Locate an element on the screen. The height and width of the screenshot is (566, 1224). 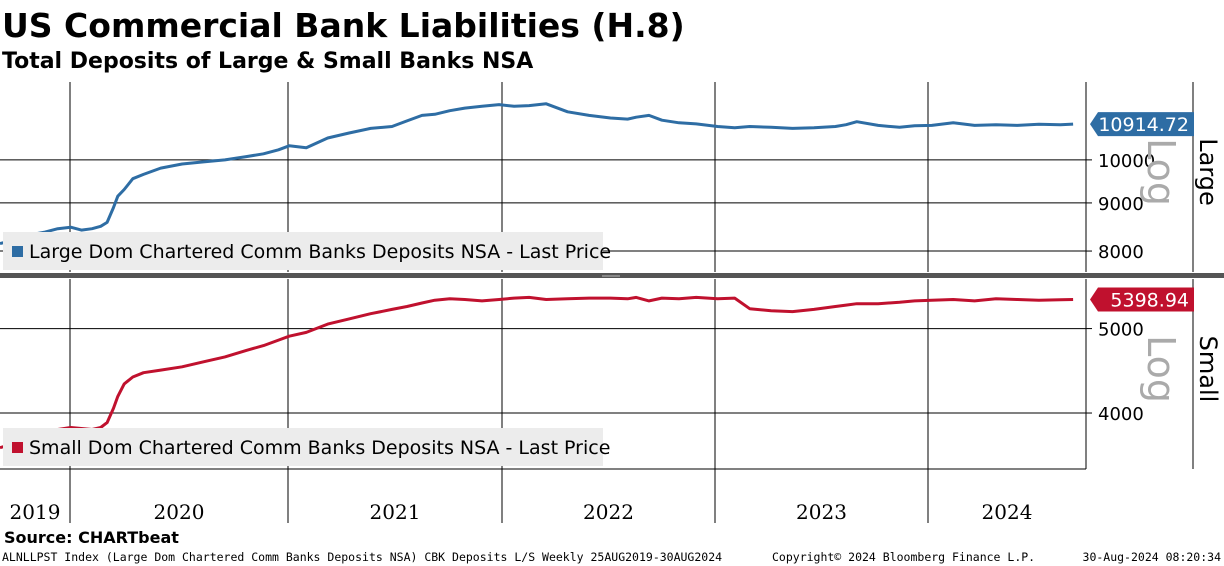
large-ytick-label-0: 8000 is located at coordinates (1121, 252).